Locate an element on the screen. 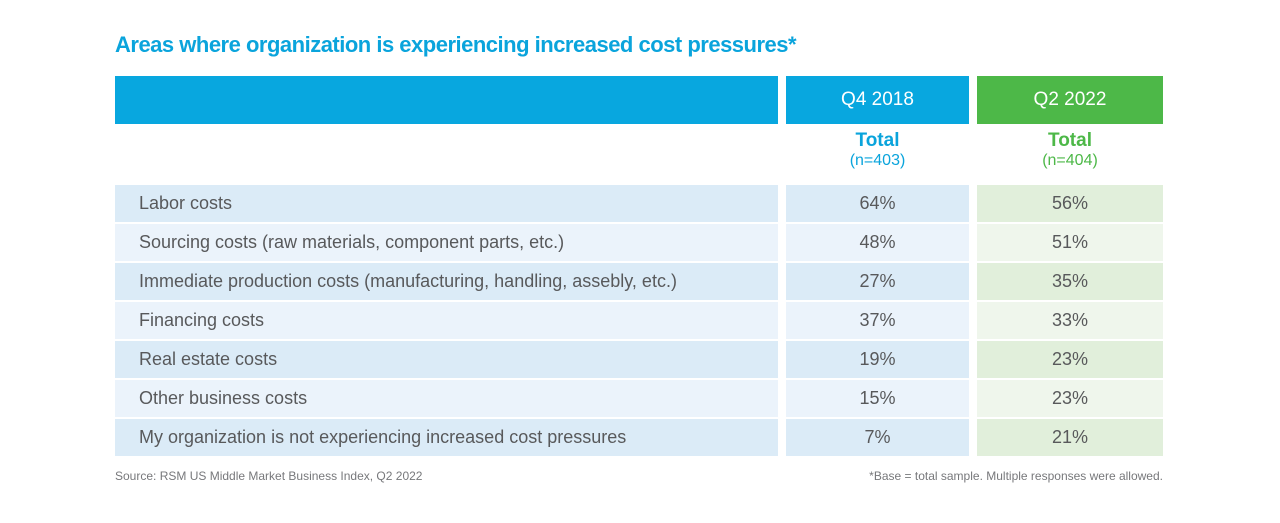 The height and width of the screenshot is (523, 1280). header-q2-2022: Q2 2022 is located at coordinates (1070, 100).